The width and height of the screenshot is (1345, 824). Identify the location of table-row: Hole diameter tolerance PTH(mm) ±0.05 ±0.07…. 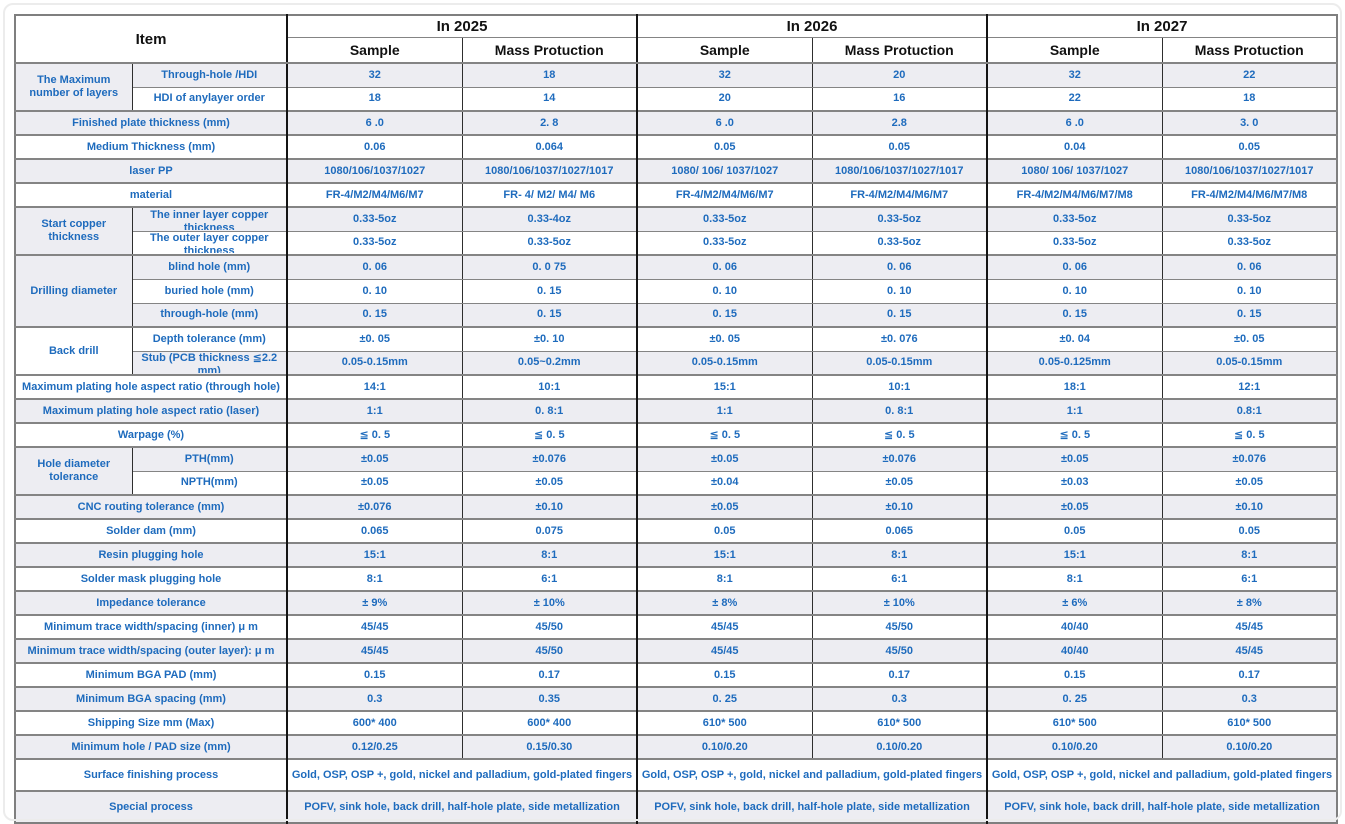
(676, 471).